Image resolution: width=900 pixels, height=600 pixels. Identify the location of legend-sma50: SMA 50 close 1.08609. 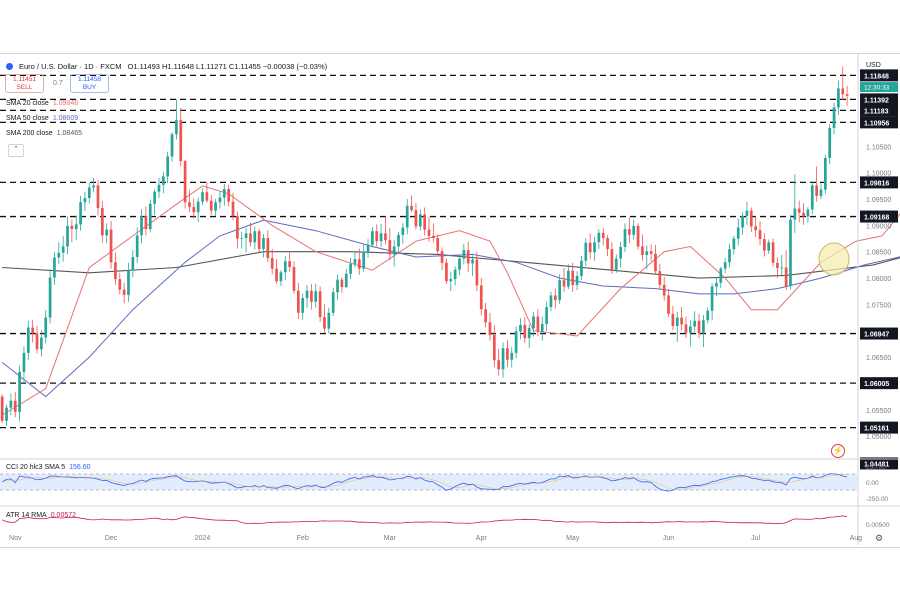
(42, 118).